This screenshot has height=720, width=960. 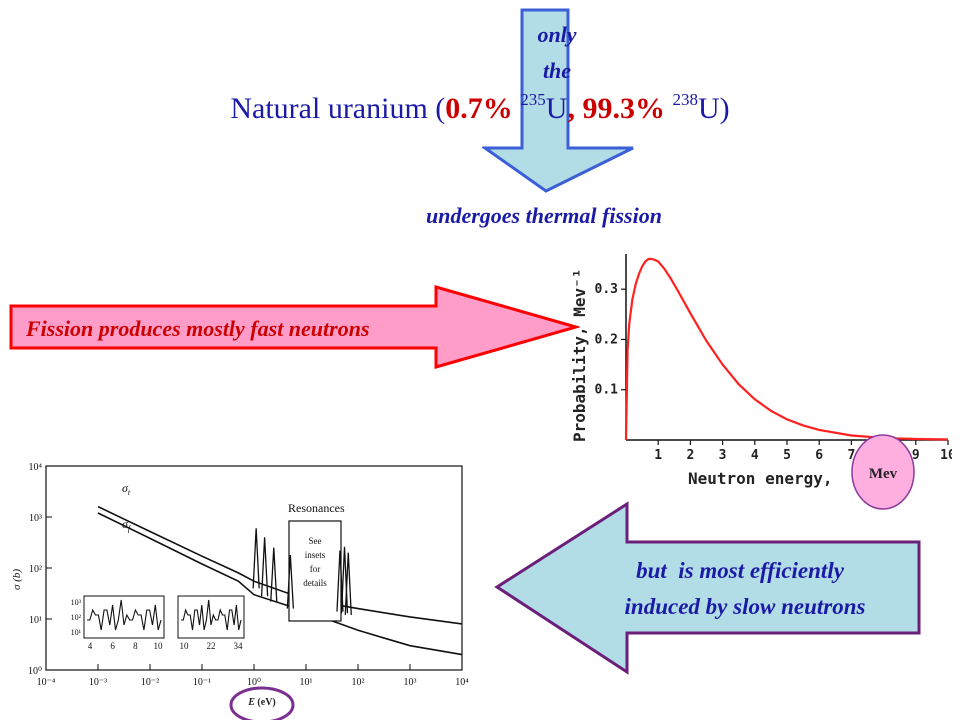 I want to click on xsec-x-tick: 10⁻³, so click(x=98, y=682).